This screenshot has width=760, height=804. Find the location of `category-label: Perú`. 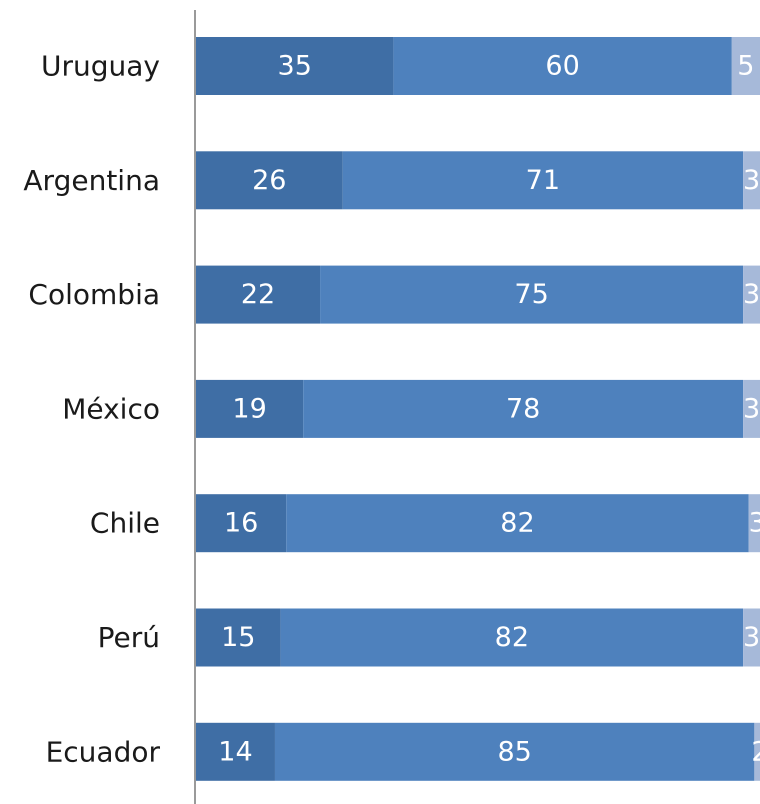

category-label: Perú is located at coordinates (129, 637).